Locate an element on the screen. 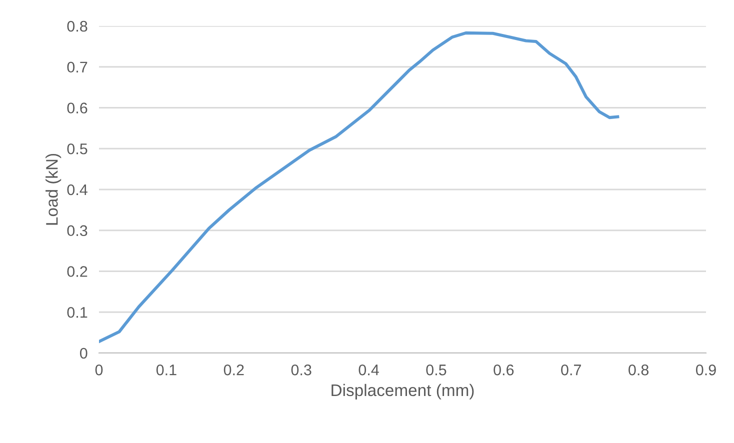 The image size is (734, 443). y-axis-title: Load (kN) is located at coordinates (54, 189).